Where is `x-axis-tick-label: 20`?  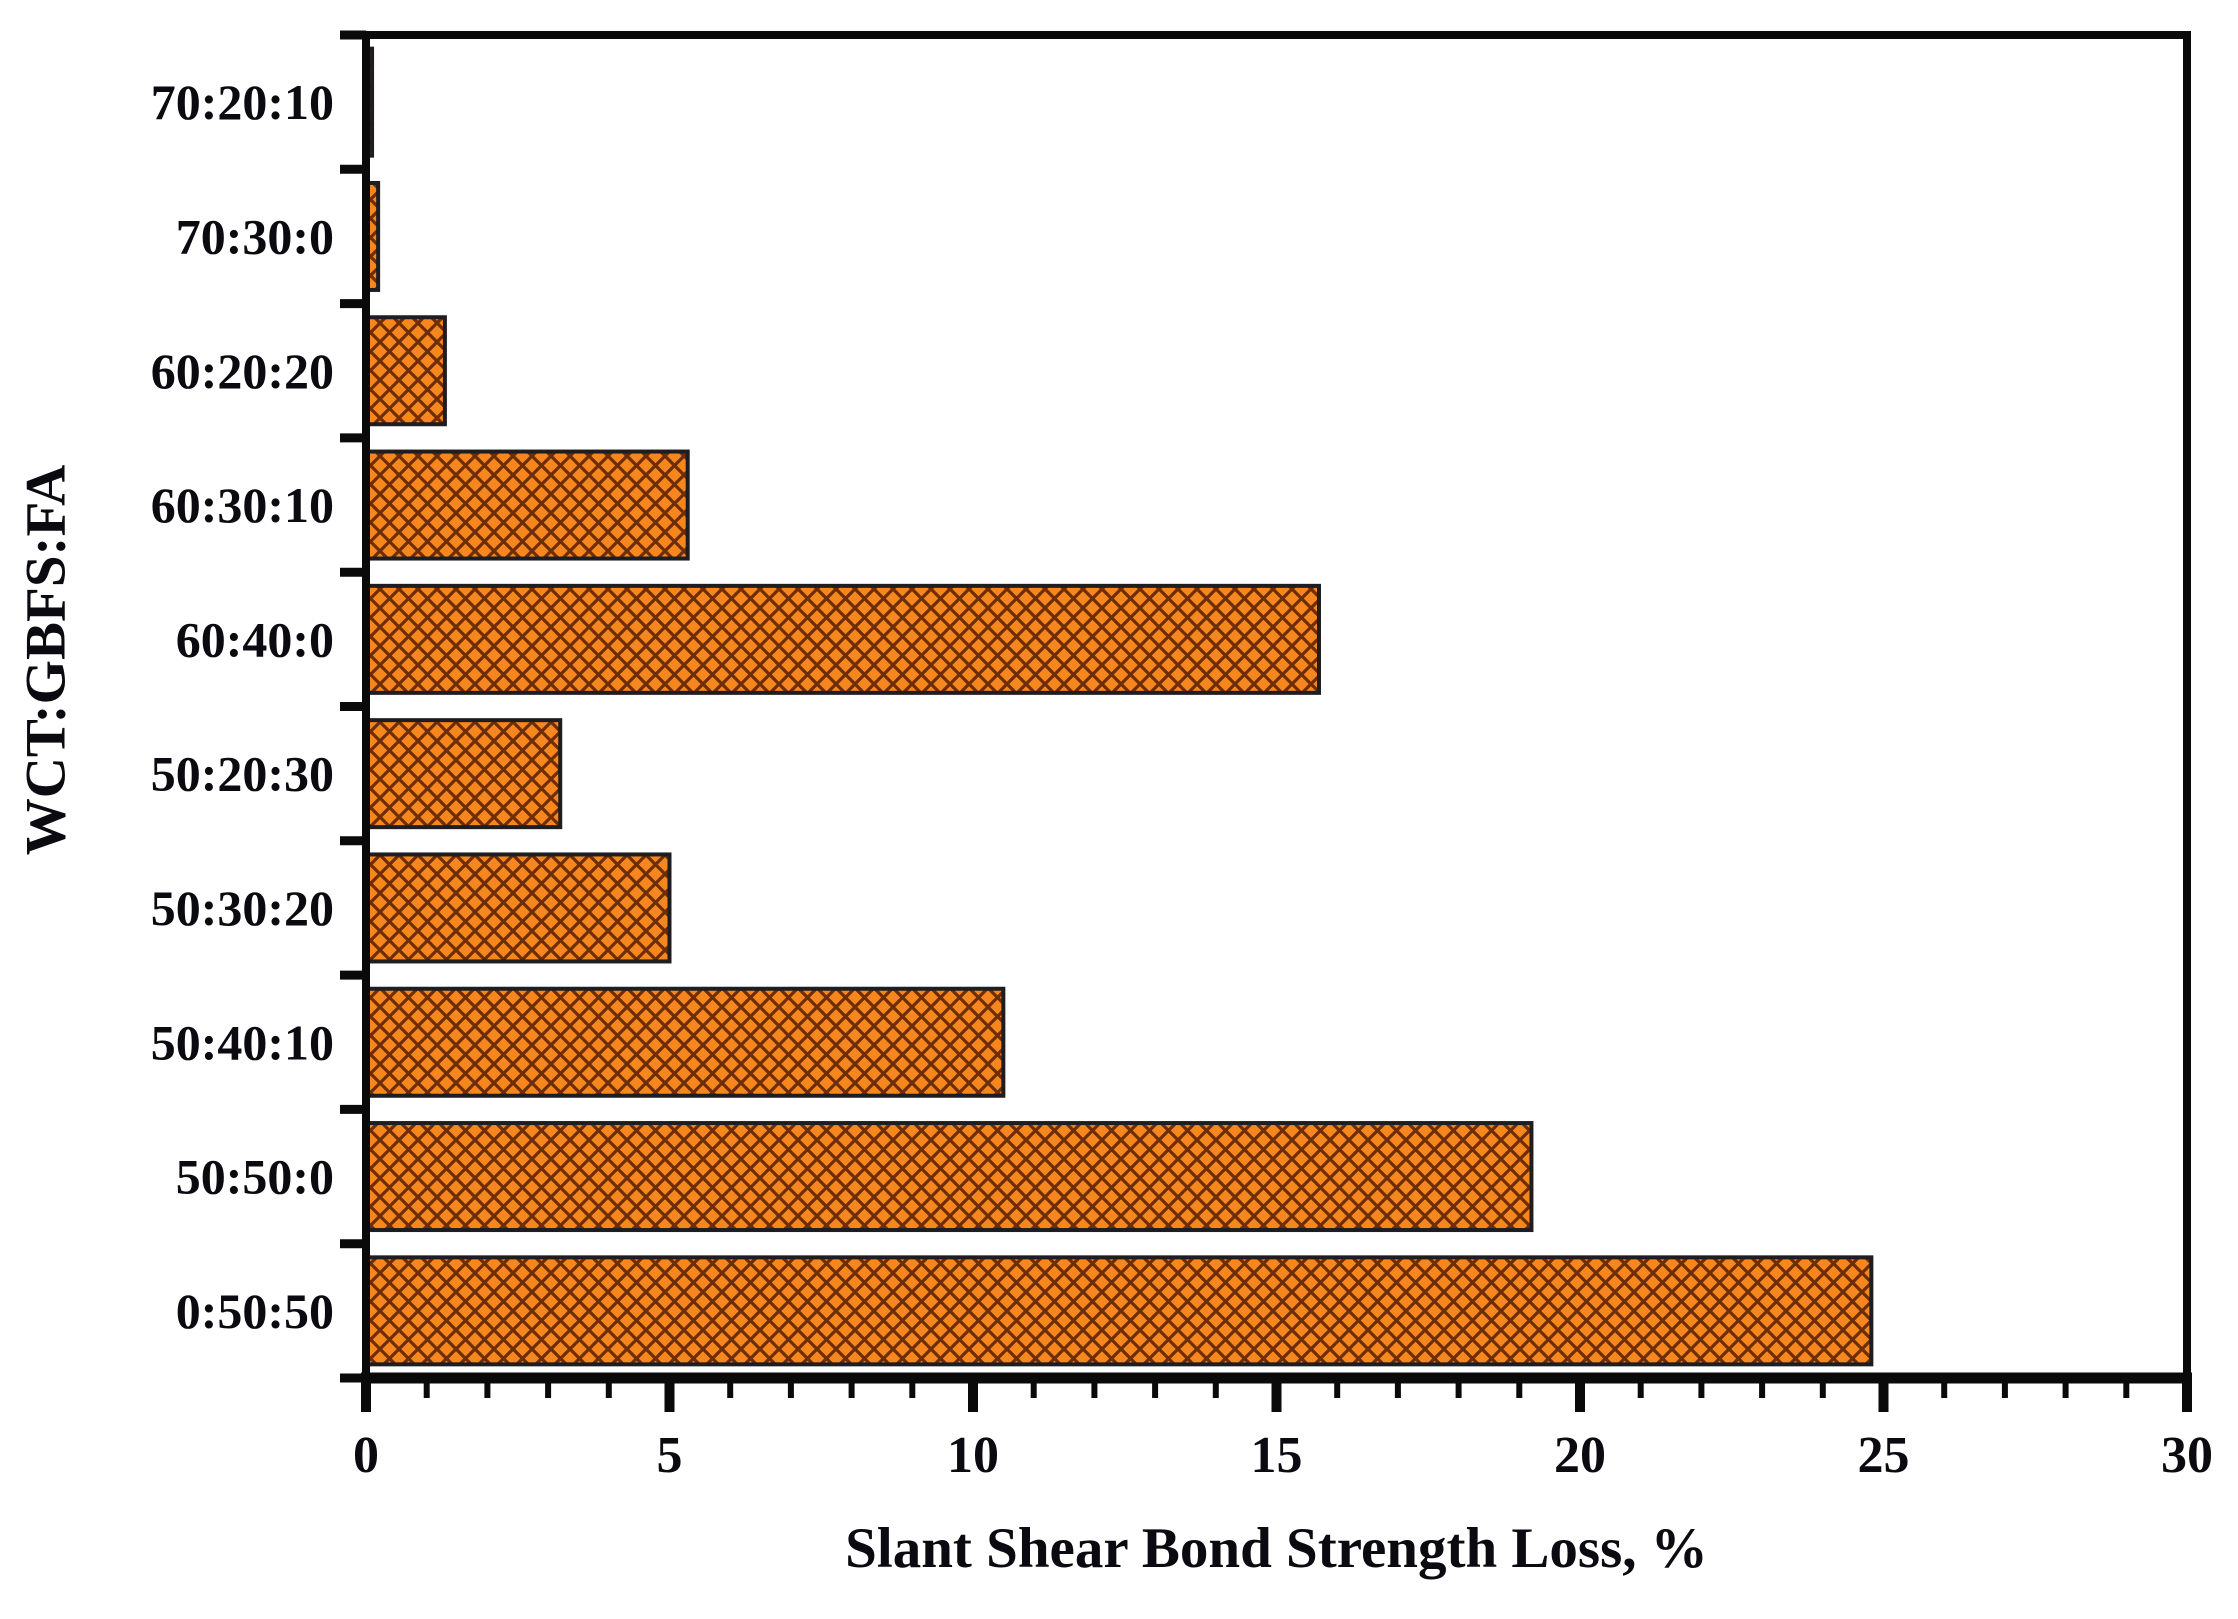
x-axis-tick-label: 20 is located at coordinates (1580, 1455).